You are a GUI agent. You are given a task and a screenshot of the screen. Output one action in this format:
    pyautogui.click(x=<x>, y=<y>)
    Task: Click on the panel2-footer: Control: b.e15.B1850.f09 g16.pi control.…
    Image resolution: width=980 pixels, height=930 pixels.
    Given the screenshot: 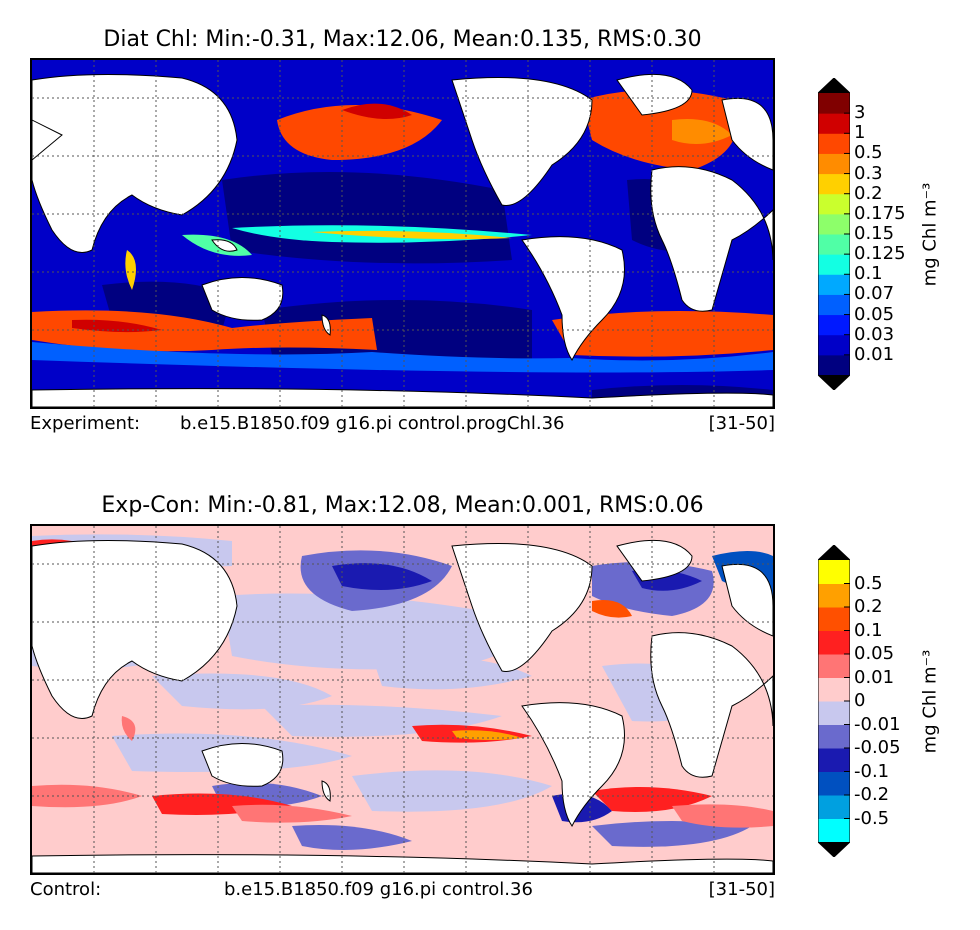 What is the action you would take?
    pyautogui.click(x=402, y=890)
    